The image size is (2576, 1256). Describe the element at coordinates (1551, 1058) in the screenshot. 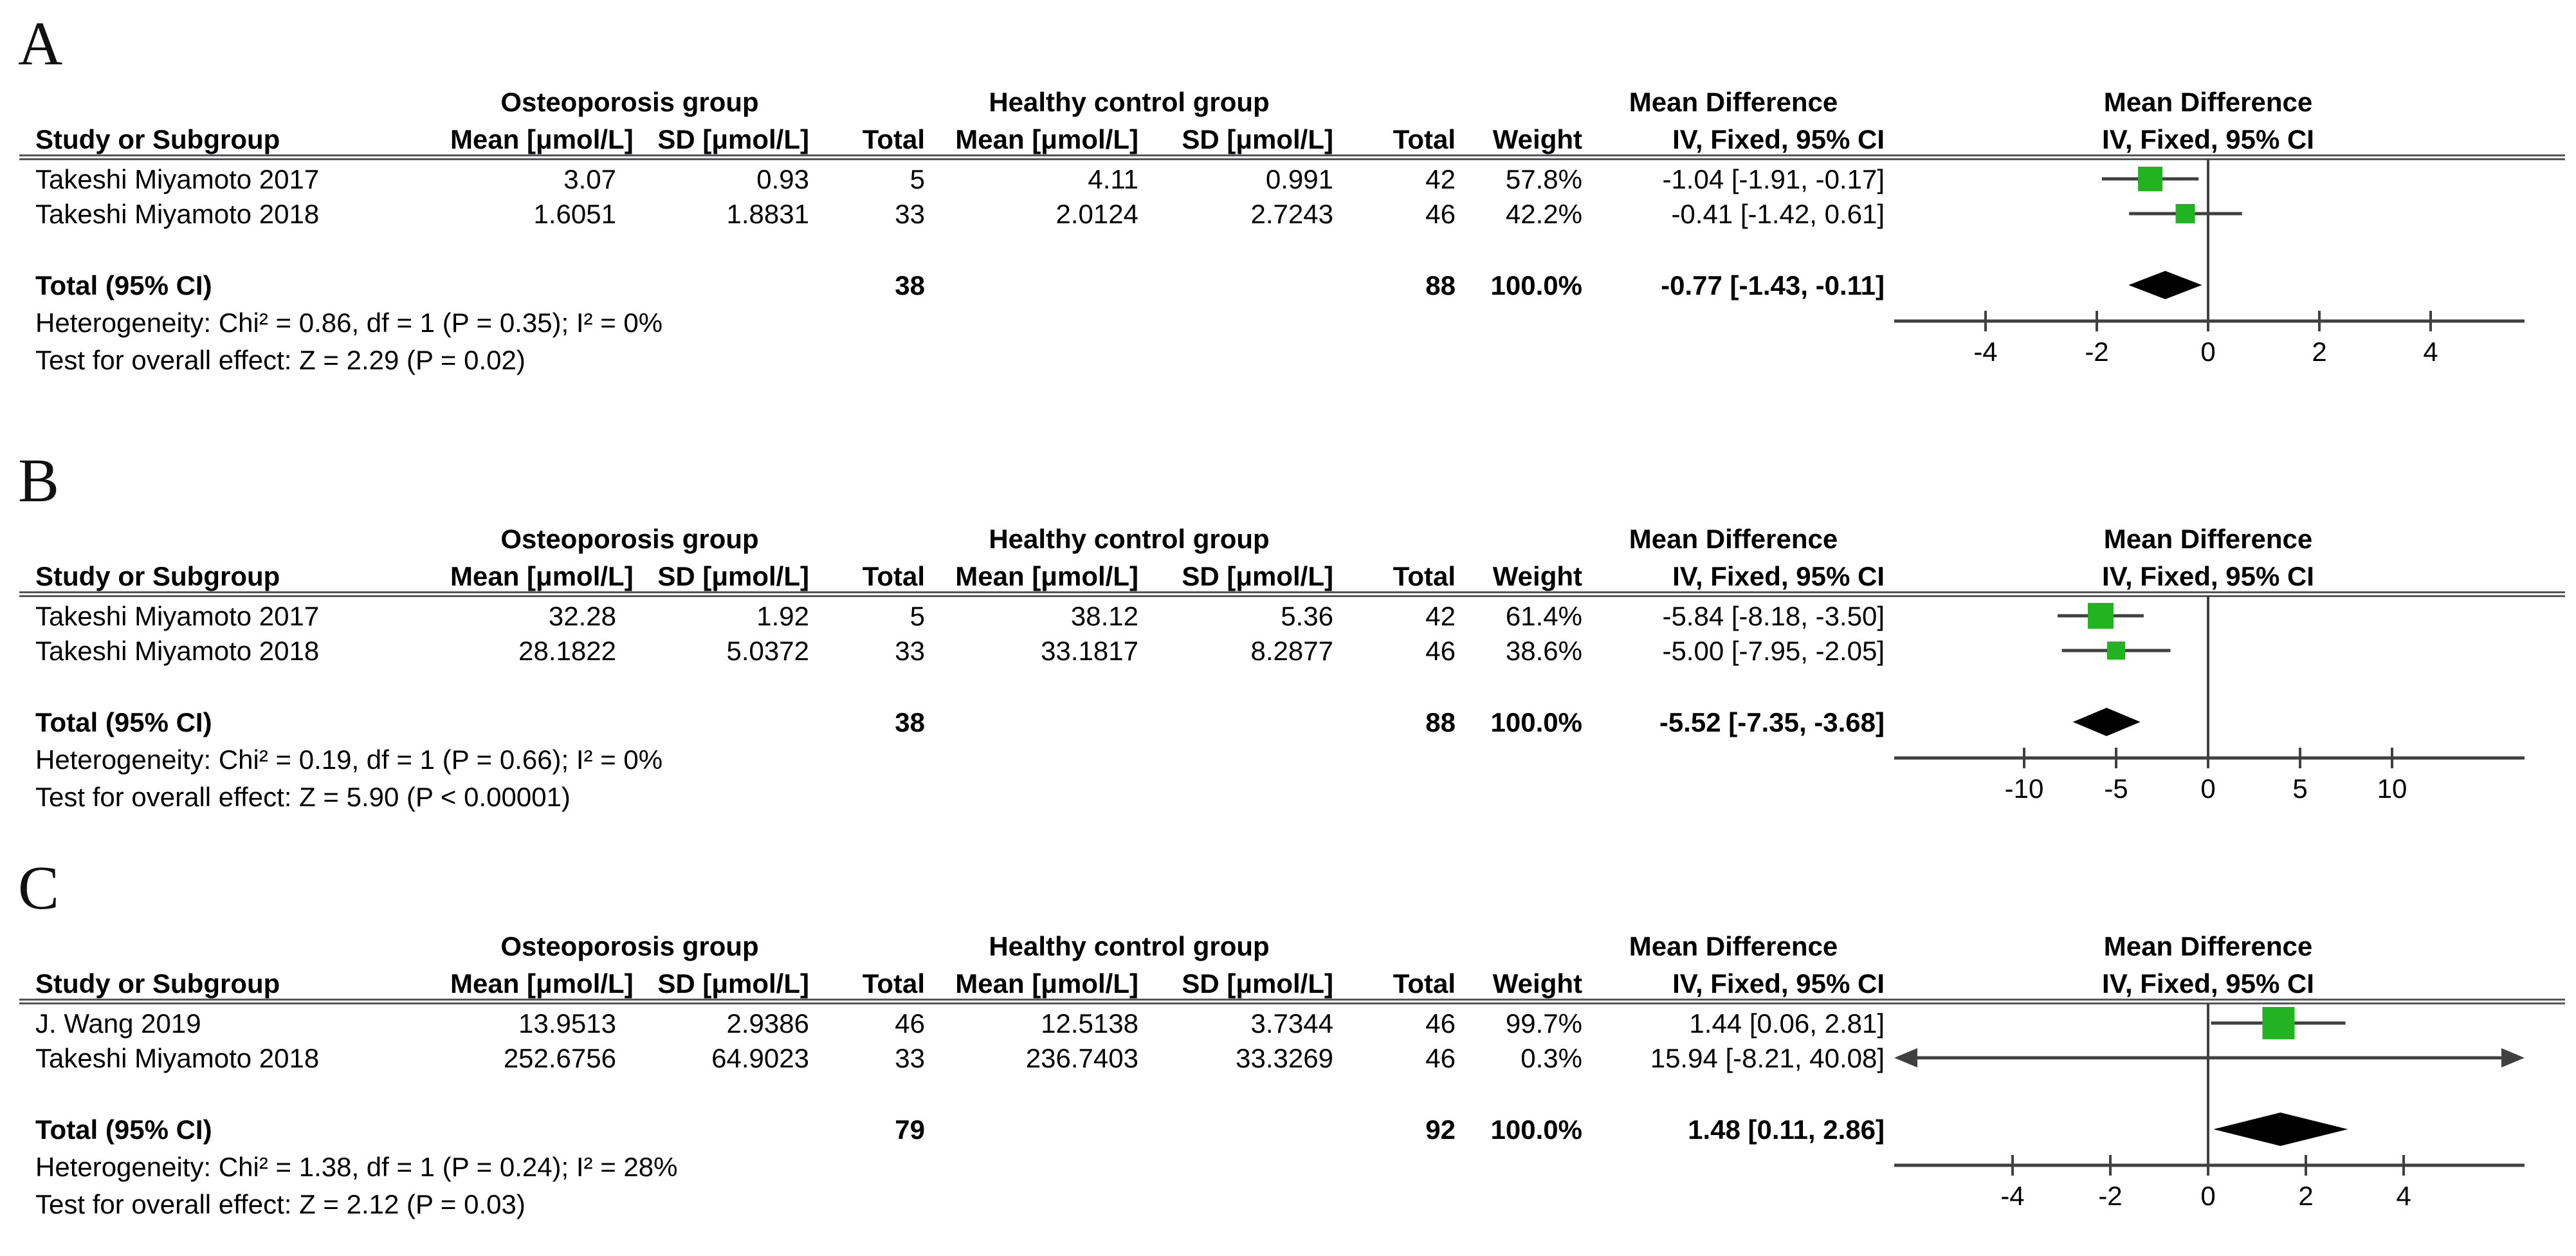

I see `cell-weight: 0.3%` at that location.